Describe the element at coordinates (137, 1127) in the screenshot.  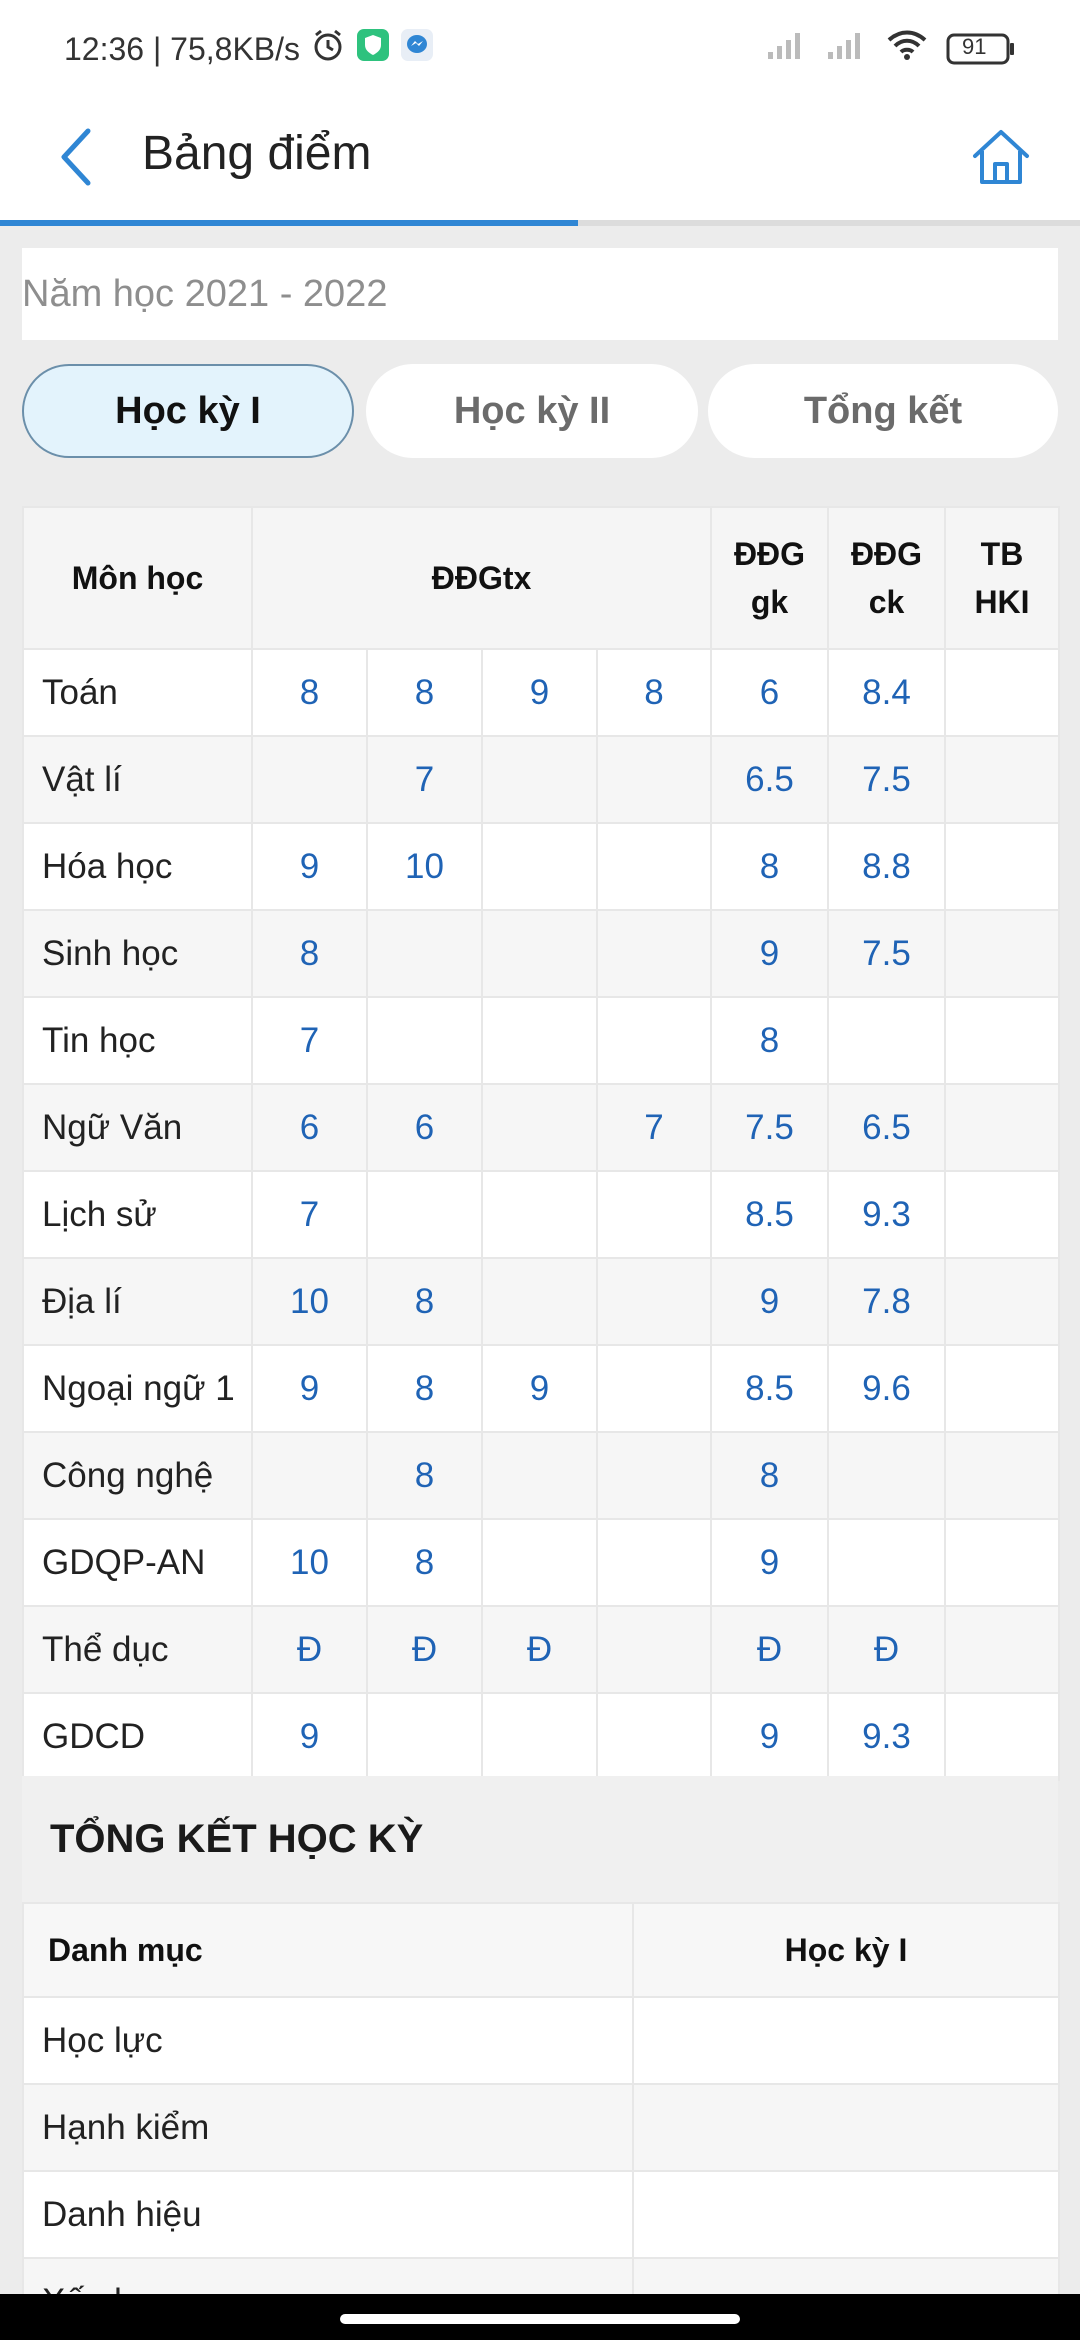
I see `subject-cell: Ngữ Văn` at that location.